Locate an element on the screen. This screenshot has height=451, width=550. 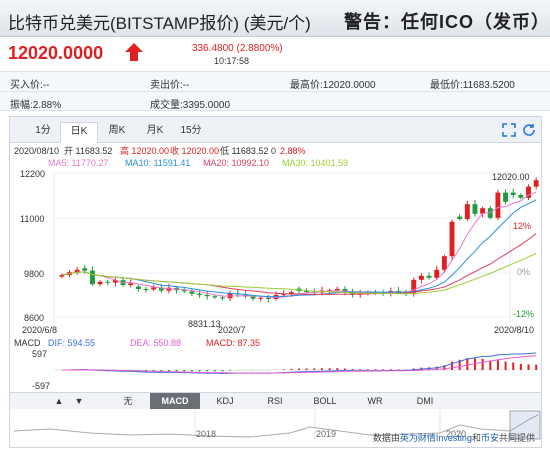
ohlc-open: 开 11683.52 is located at coordinates (88, 151).